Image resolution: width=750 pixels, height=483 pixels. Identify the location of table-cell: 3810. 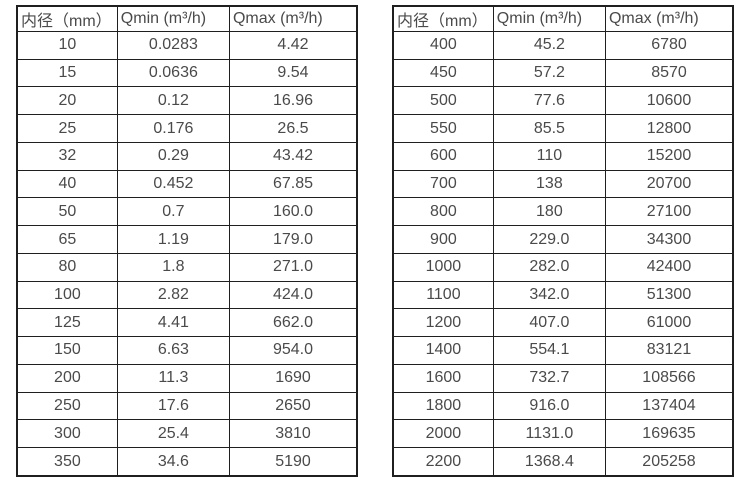
(293, 434).